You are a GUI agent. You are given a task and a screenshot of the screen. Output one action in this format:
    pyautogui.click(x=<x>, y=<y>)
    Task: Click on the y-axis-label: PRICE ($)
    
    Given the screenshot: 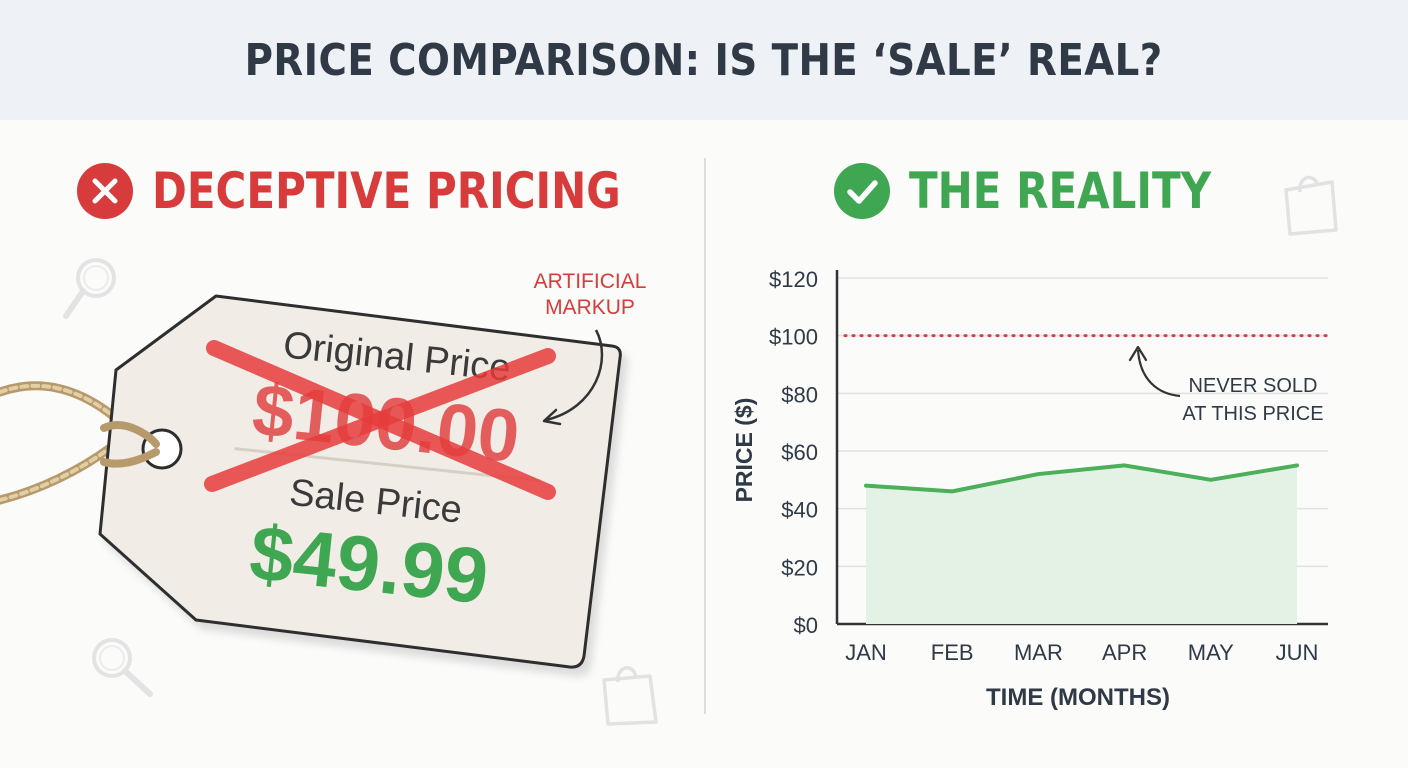 What is the action you would take?
    pyautogui.click(x=744, y=450)
    